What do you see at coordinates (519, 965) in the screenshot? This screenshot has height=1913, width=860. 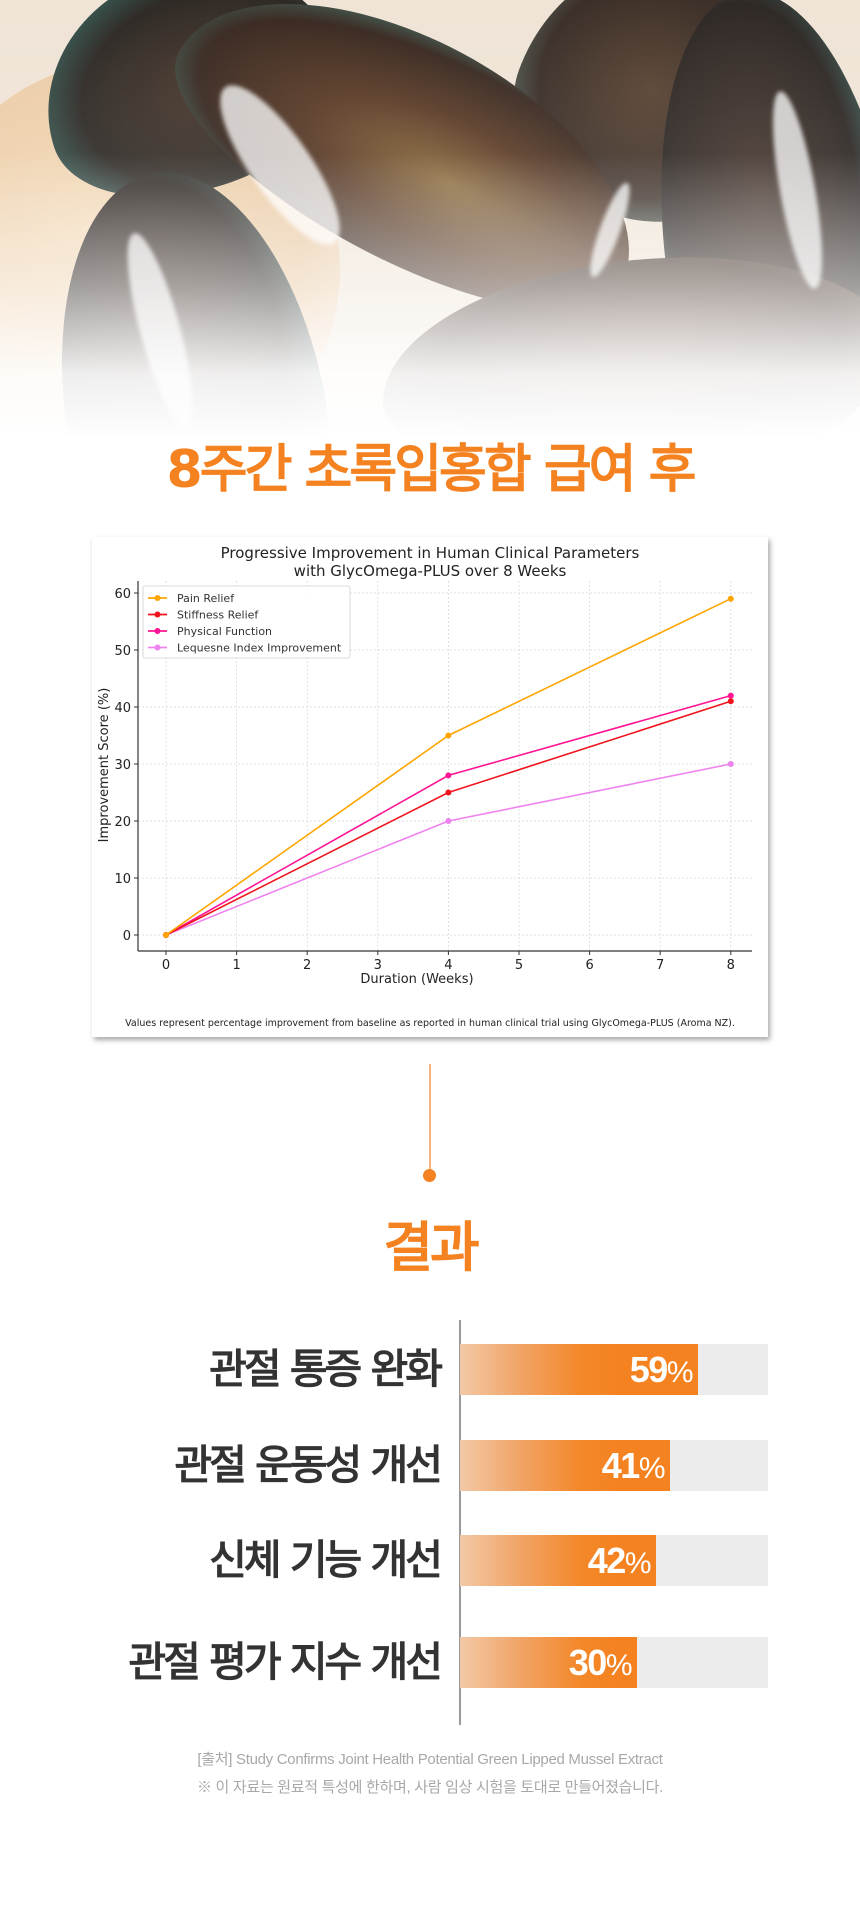 I see `x-tick-label: 5` at bounding box center [519, 965].